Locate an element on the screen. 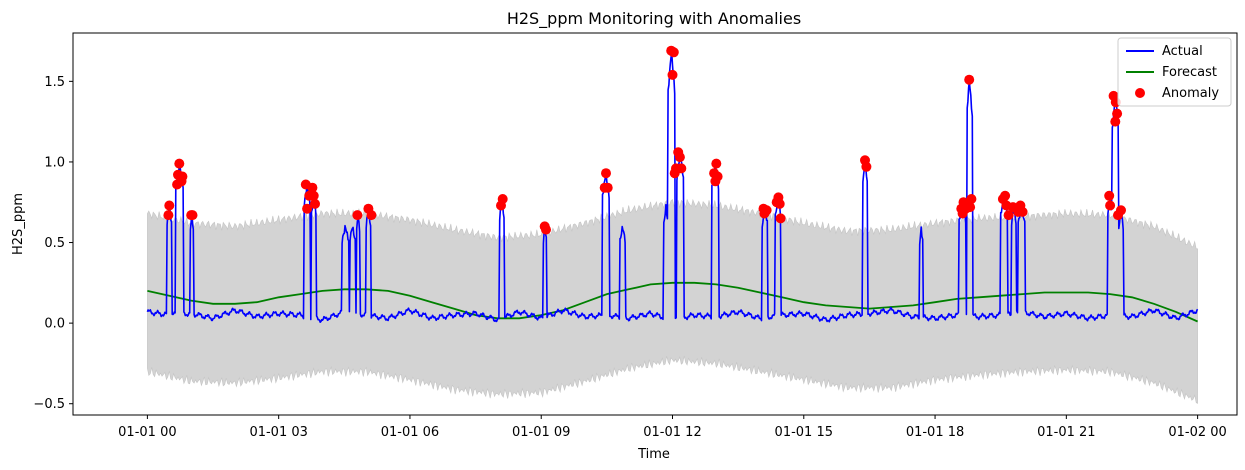  x-tick-label: 01-01 00 is located at coordinates (147, 432).